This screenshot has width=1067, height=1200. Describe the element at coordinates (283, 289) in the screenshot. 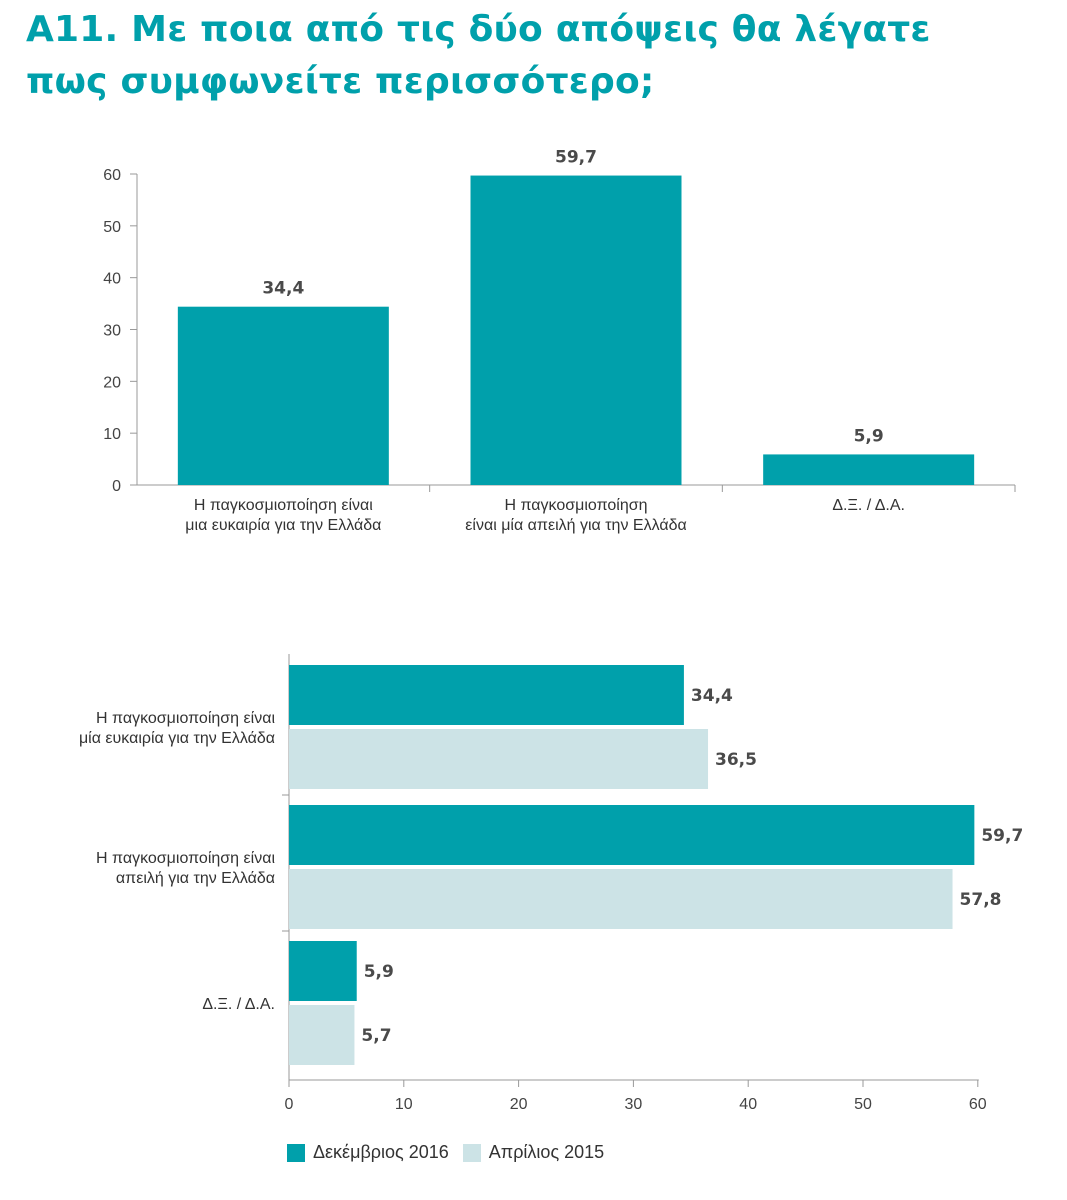

I see `bar-value-label-0: 34,4` at that location.